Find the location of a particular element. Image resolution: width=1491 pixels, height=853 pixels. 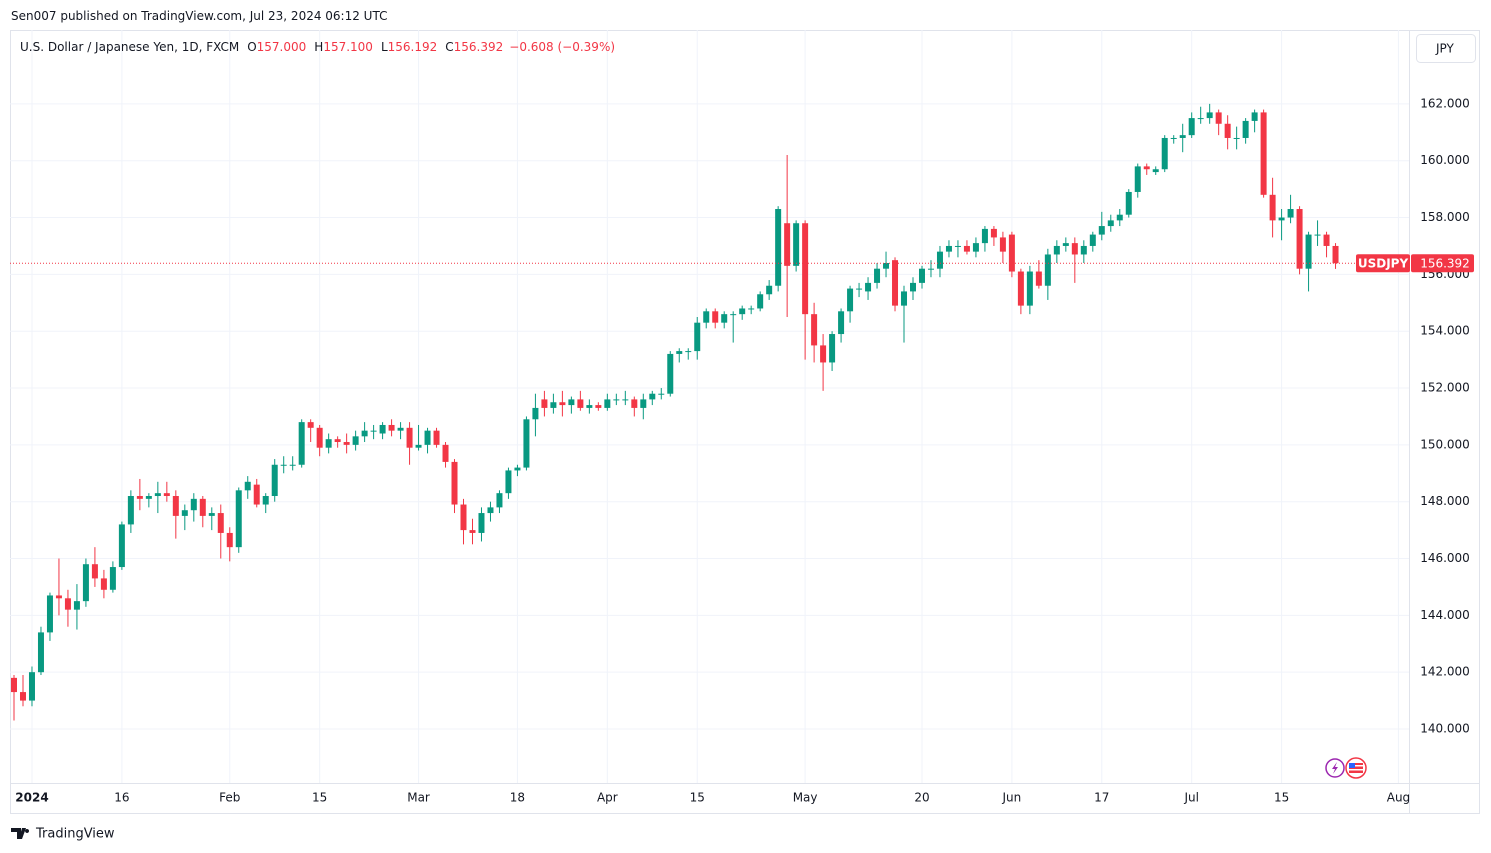

x-tick-label: 18 is located at coordinates (517, 798).